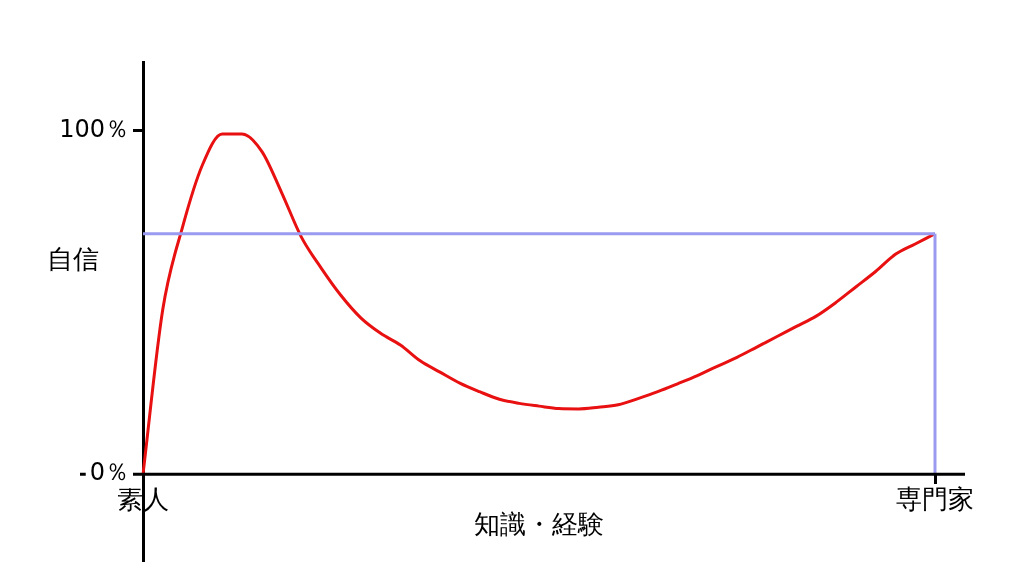  Describe the element at coordinates (94, 128) in the screenshot. I see `y-tick-label: 100％` at that location.